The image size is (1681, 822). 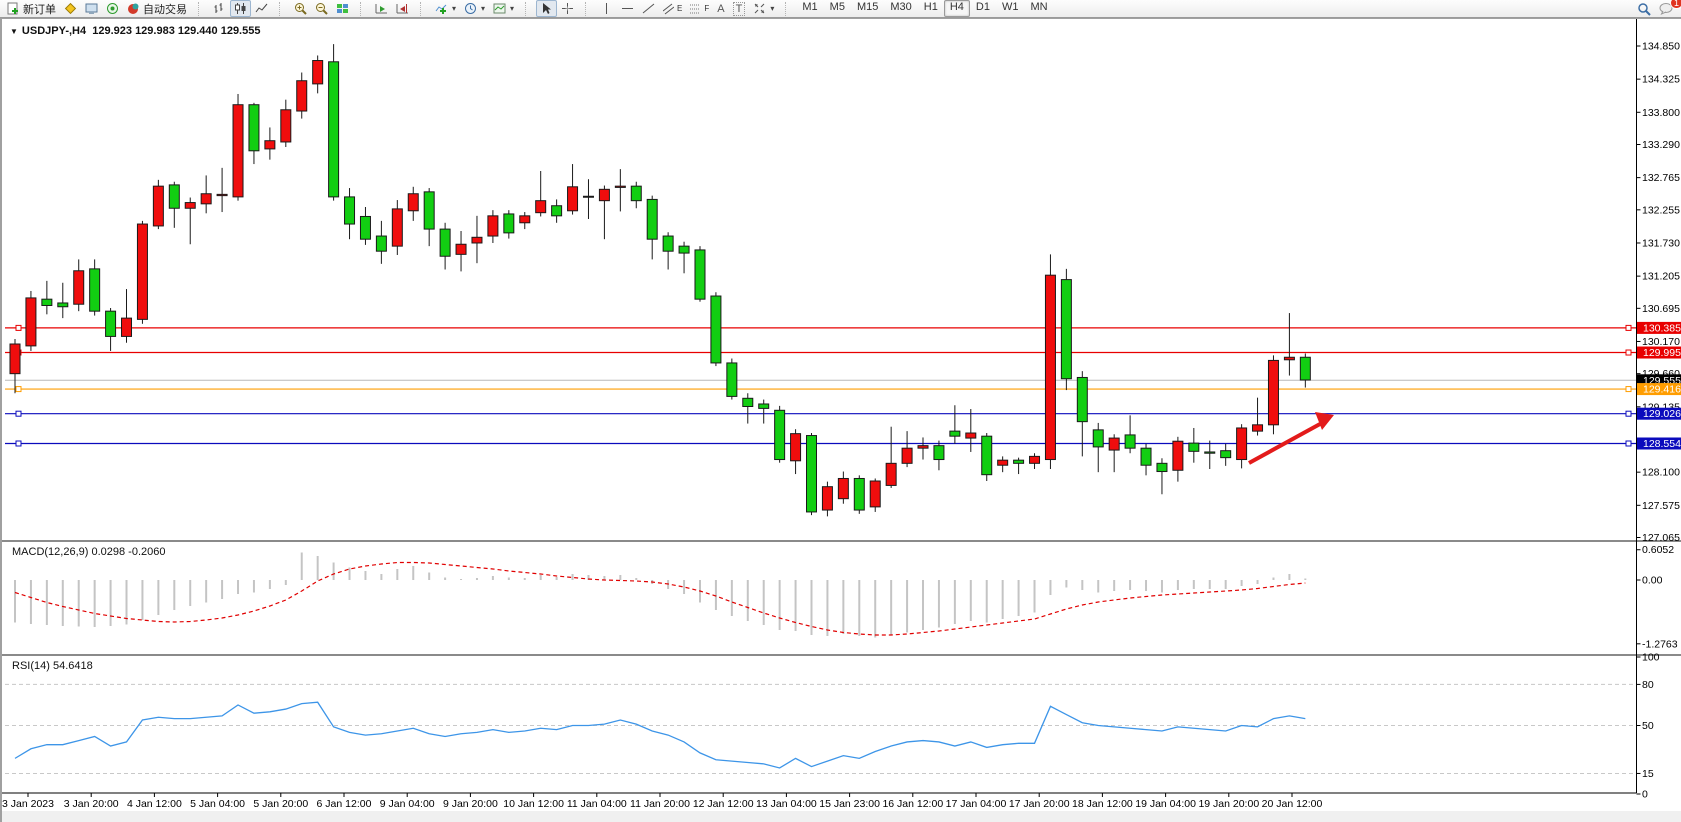 I want to click on bar-chart-mode-button, so click(x=219, y=8).